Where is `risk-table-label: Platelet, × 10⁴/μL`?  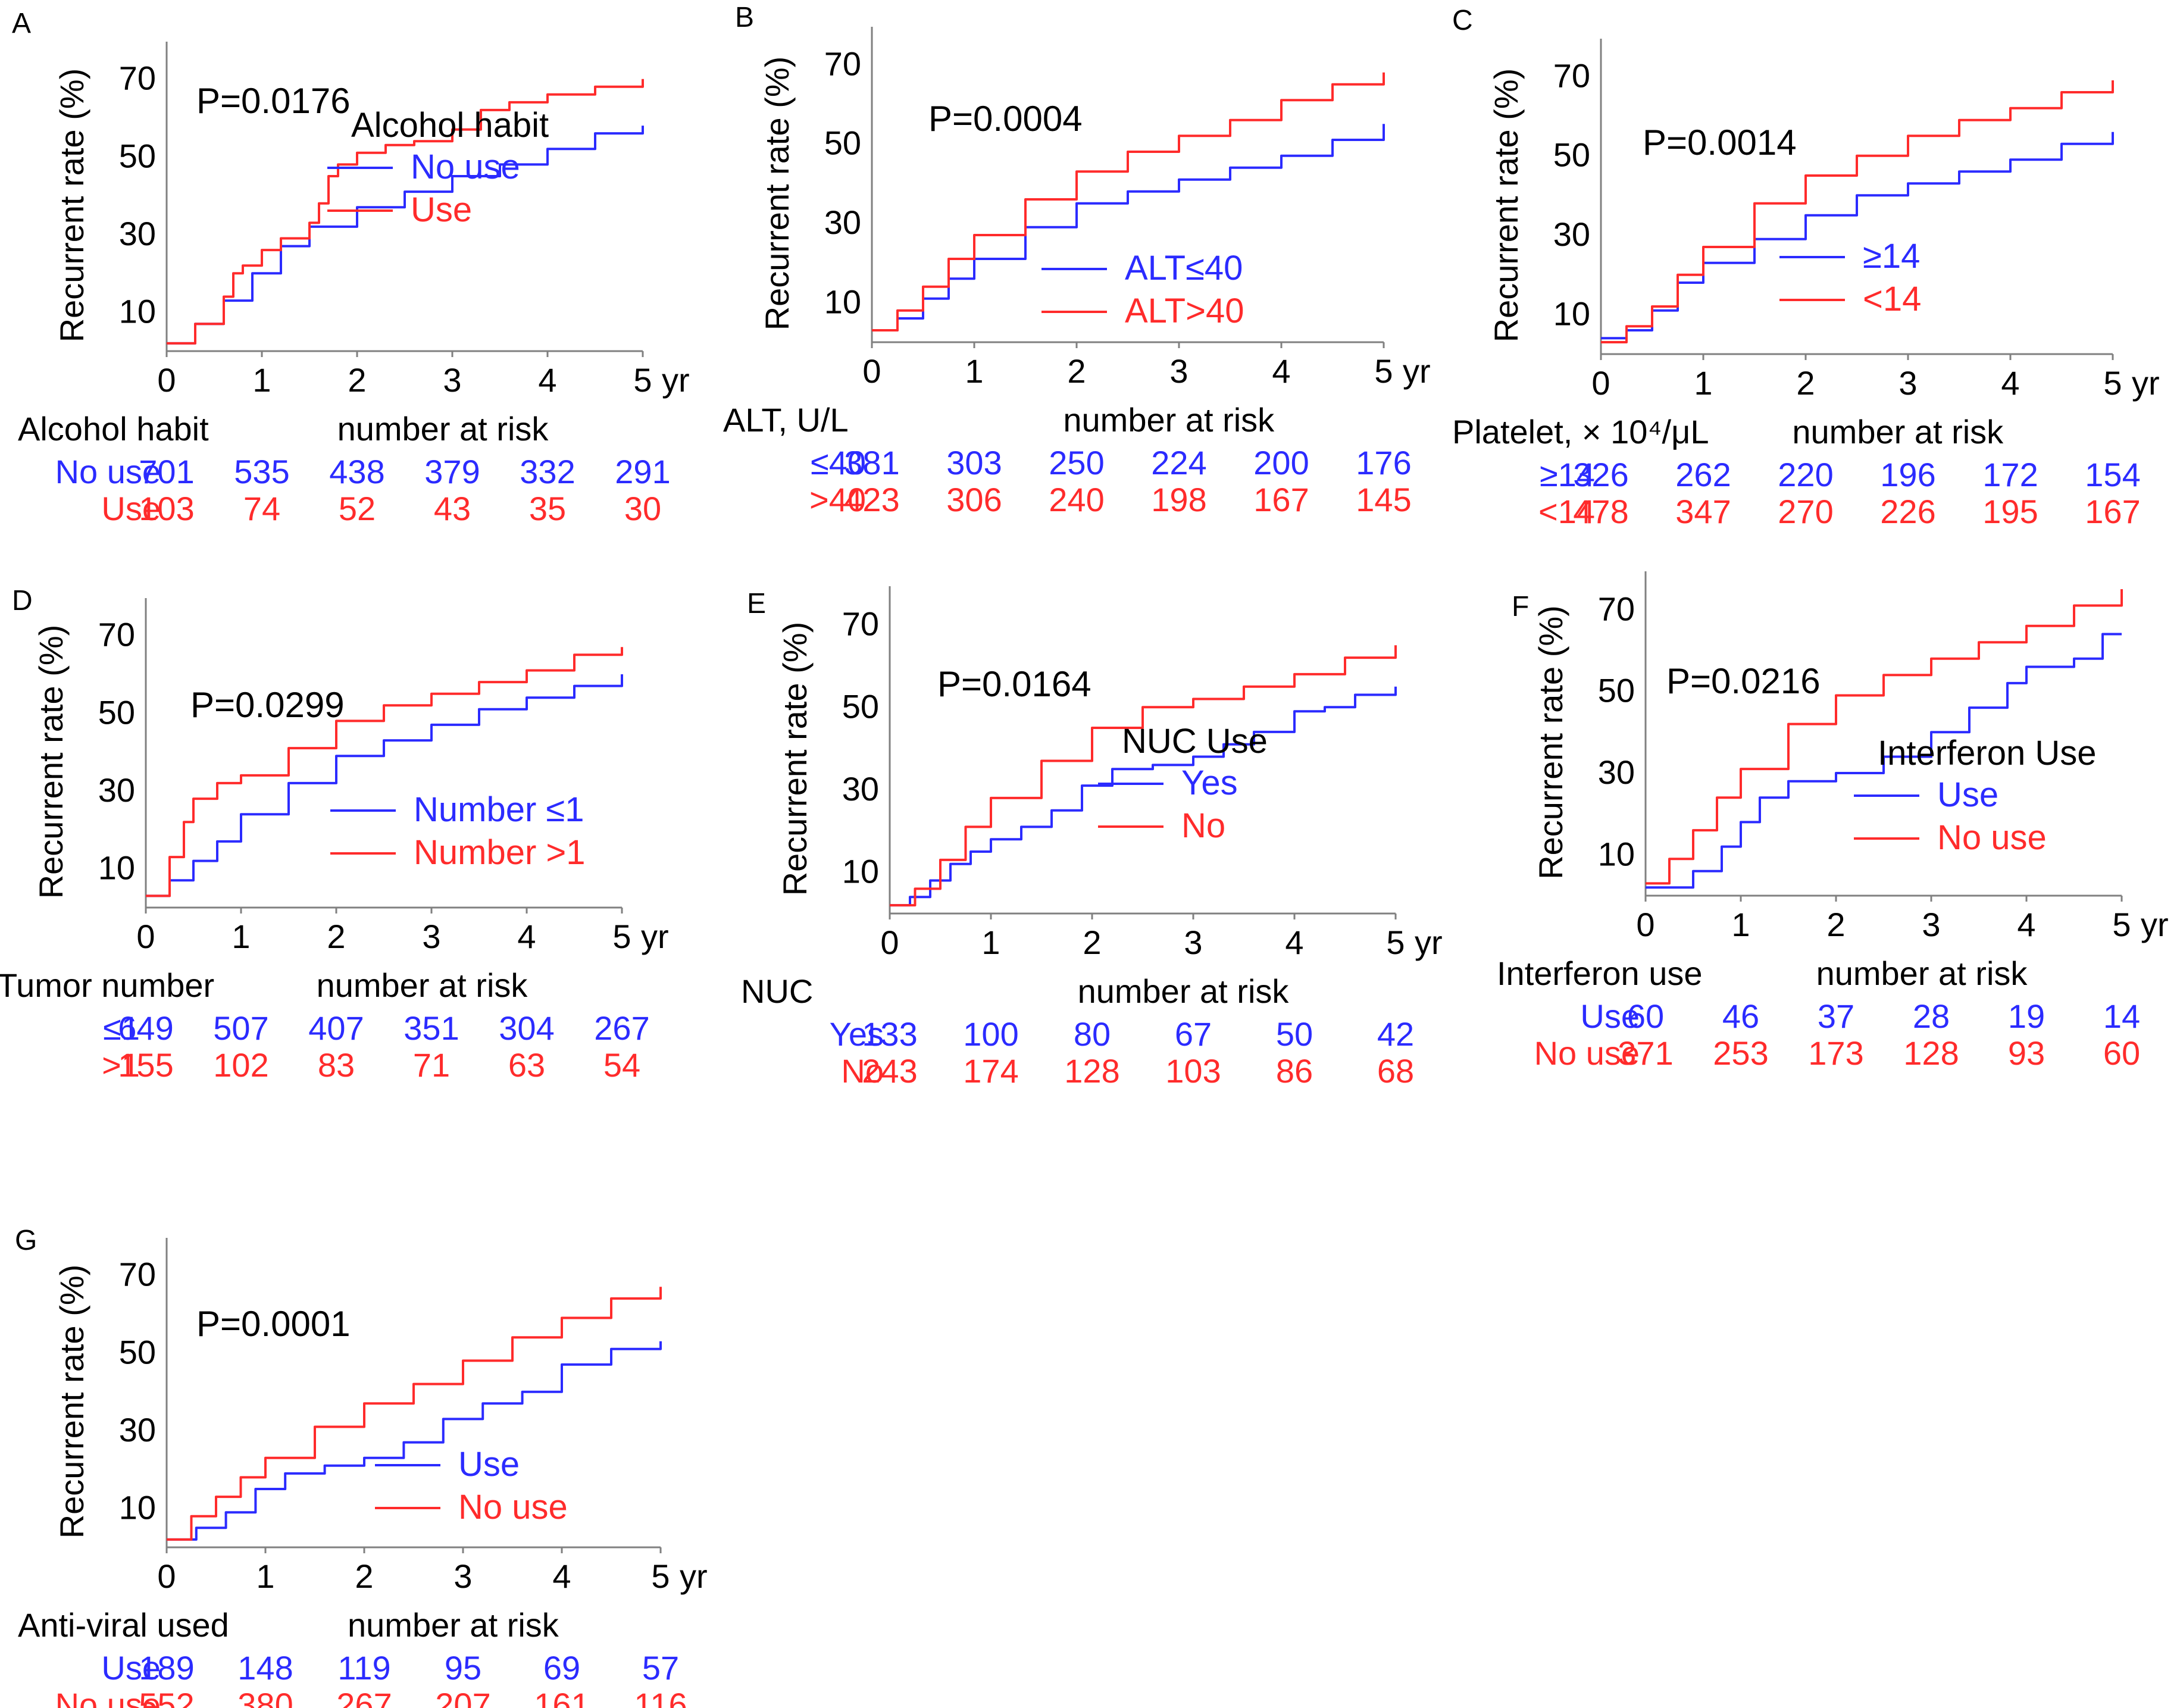
risk-table-label: Platelet, × 10⁴/μL is located at coordinates (1580, 432).